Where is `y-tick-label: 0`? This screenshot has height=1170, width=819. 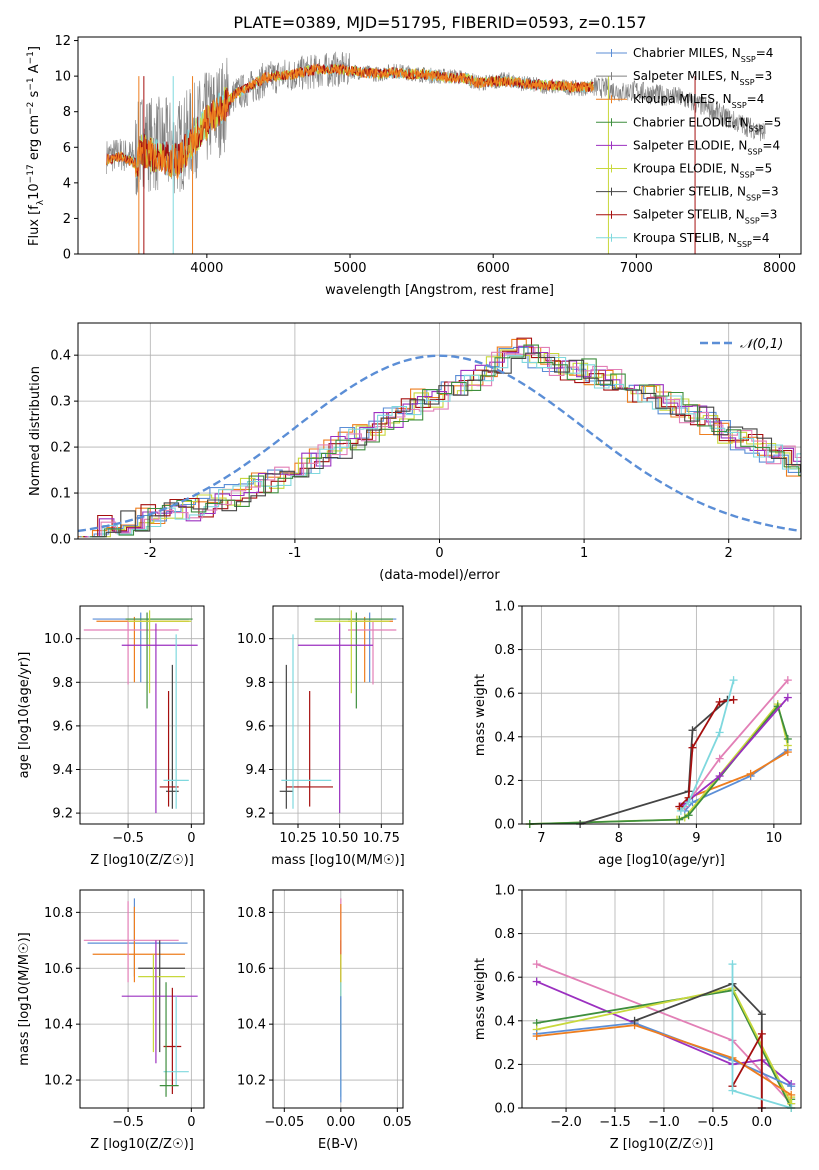
y-tick-label: 0 is located at coordinates (67, 255).